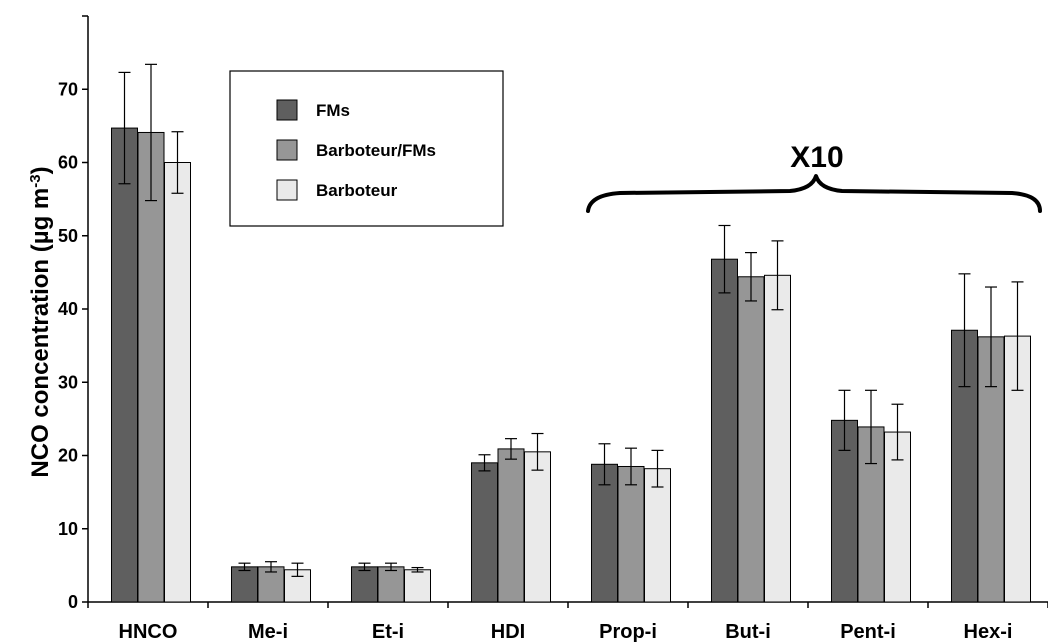 This screenshot has width=1048, height=644. What do you see at coordinates (68, 529) in the screenshot?
I see `y-tick-label: 10` at bounding box center [68, 529].